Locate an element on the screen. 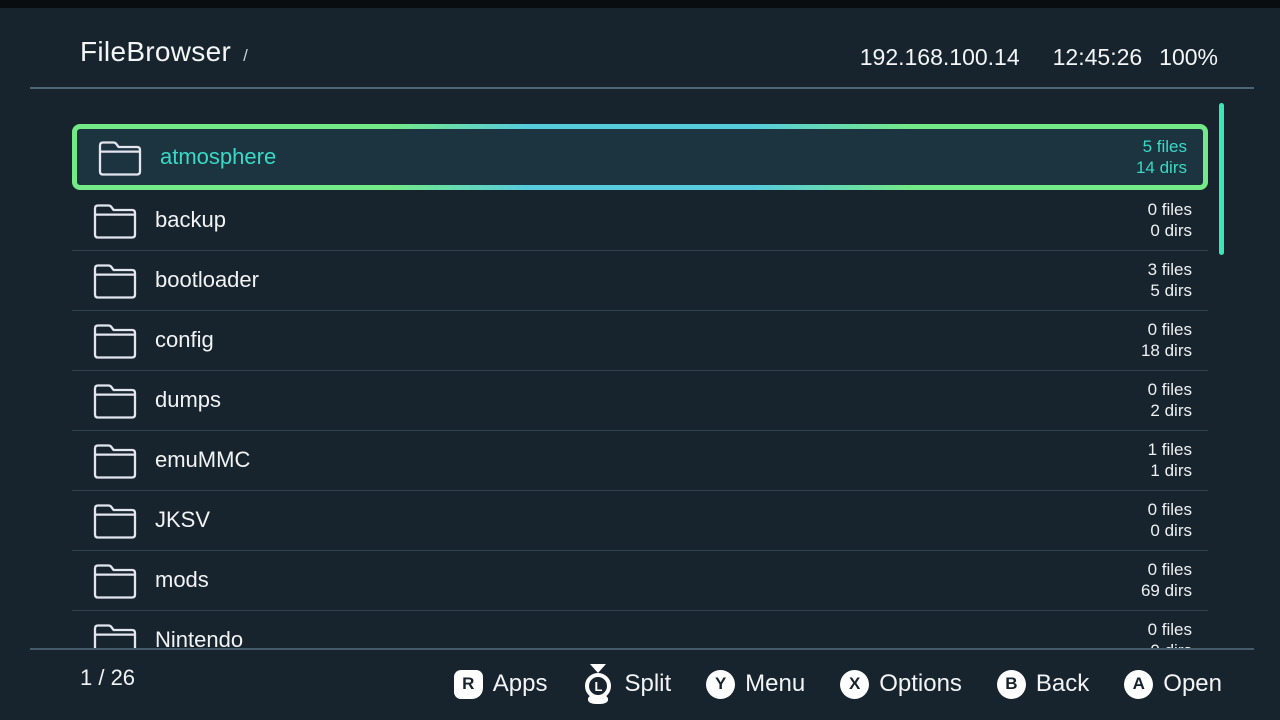 The height and width of the screenshot is (720, 1280). action-menu: Y Menu is located at coordinates (756, 684).